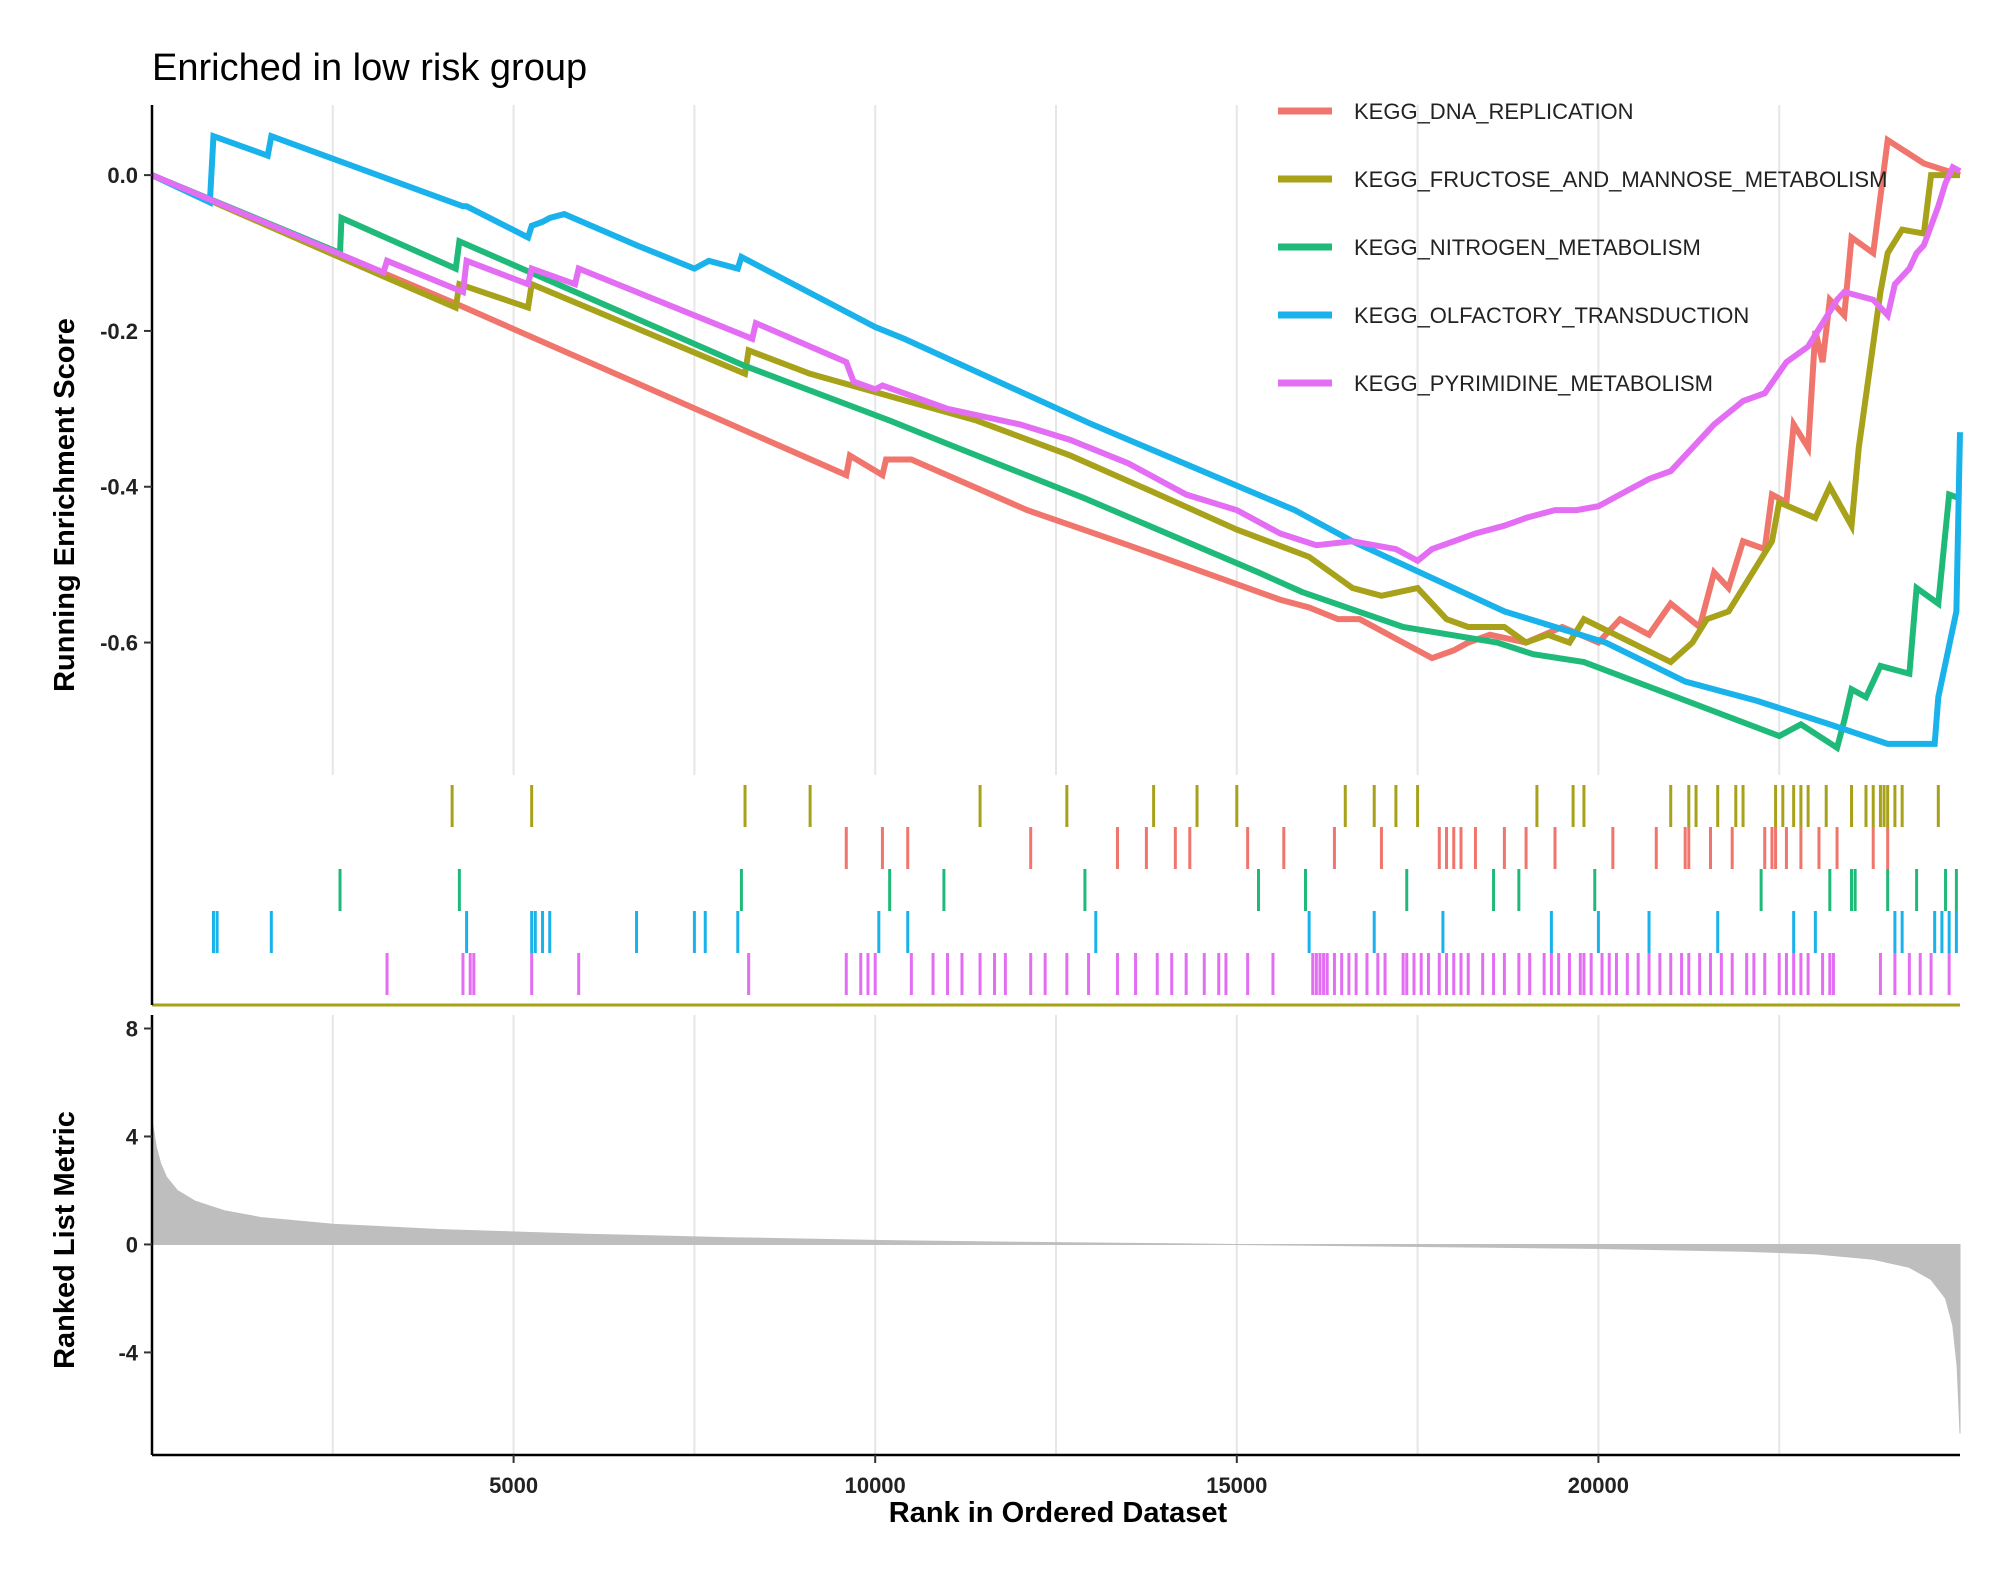 The height and width of the screenshot is (1572, 2000). Describe the element at coordinates (369, 68) in the screenshot. I see `chart-title: Enriched in low risk group` at that location.